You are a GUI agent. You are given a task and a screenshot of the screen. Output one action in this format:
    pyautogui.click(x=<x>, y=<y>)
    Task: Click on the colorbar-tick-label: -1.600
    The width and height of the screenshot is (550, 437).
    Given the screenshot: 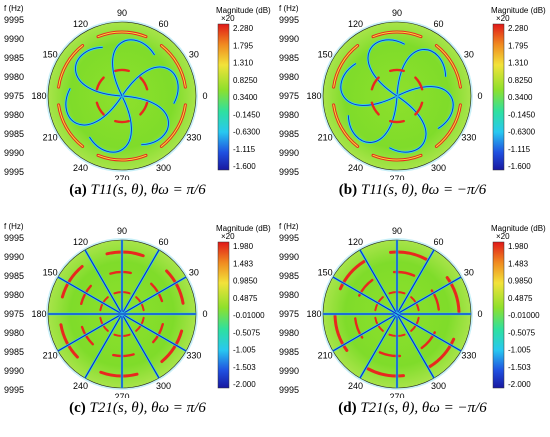 What is the action you would take?
    pyautogui.click(x=519, y=166)
    